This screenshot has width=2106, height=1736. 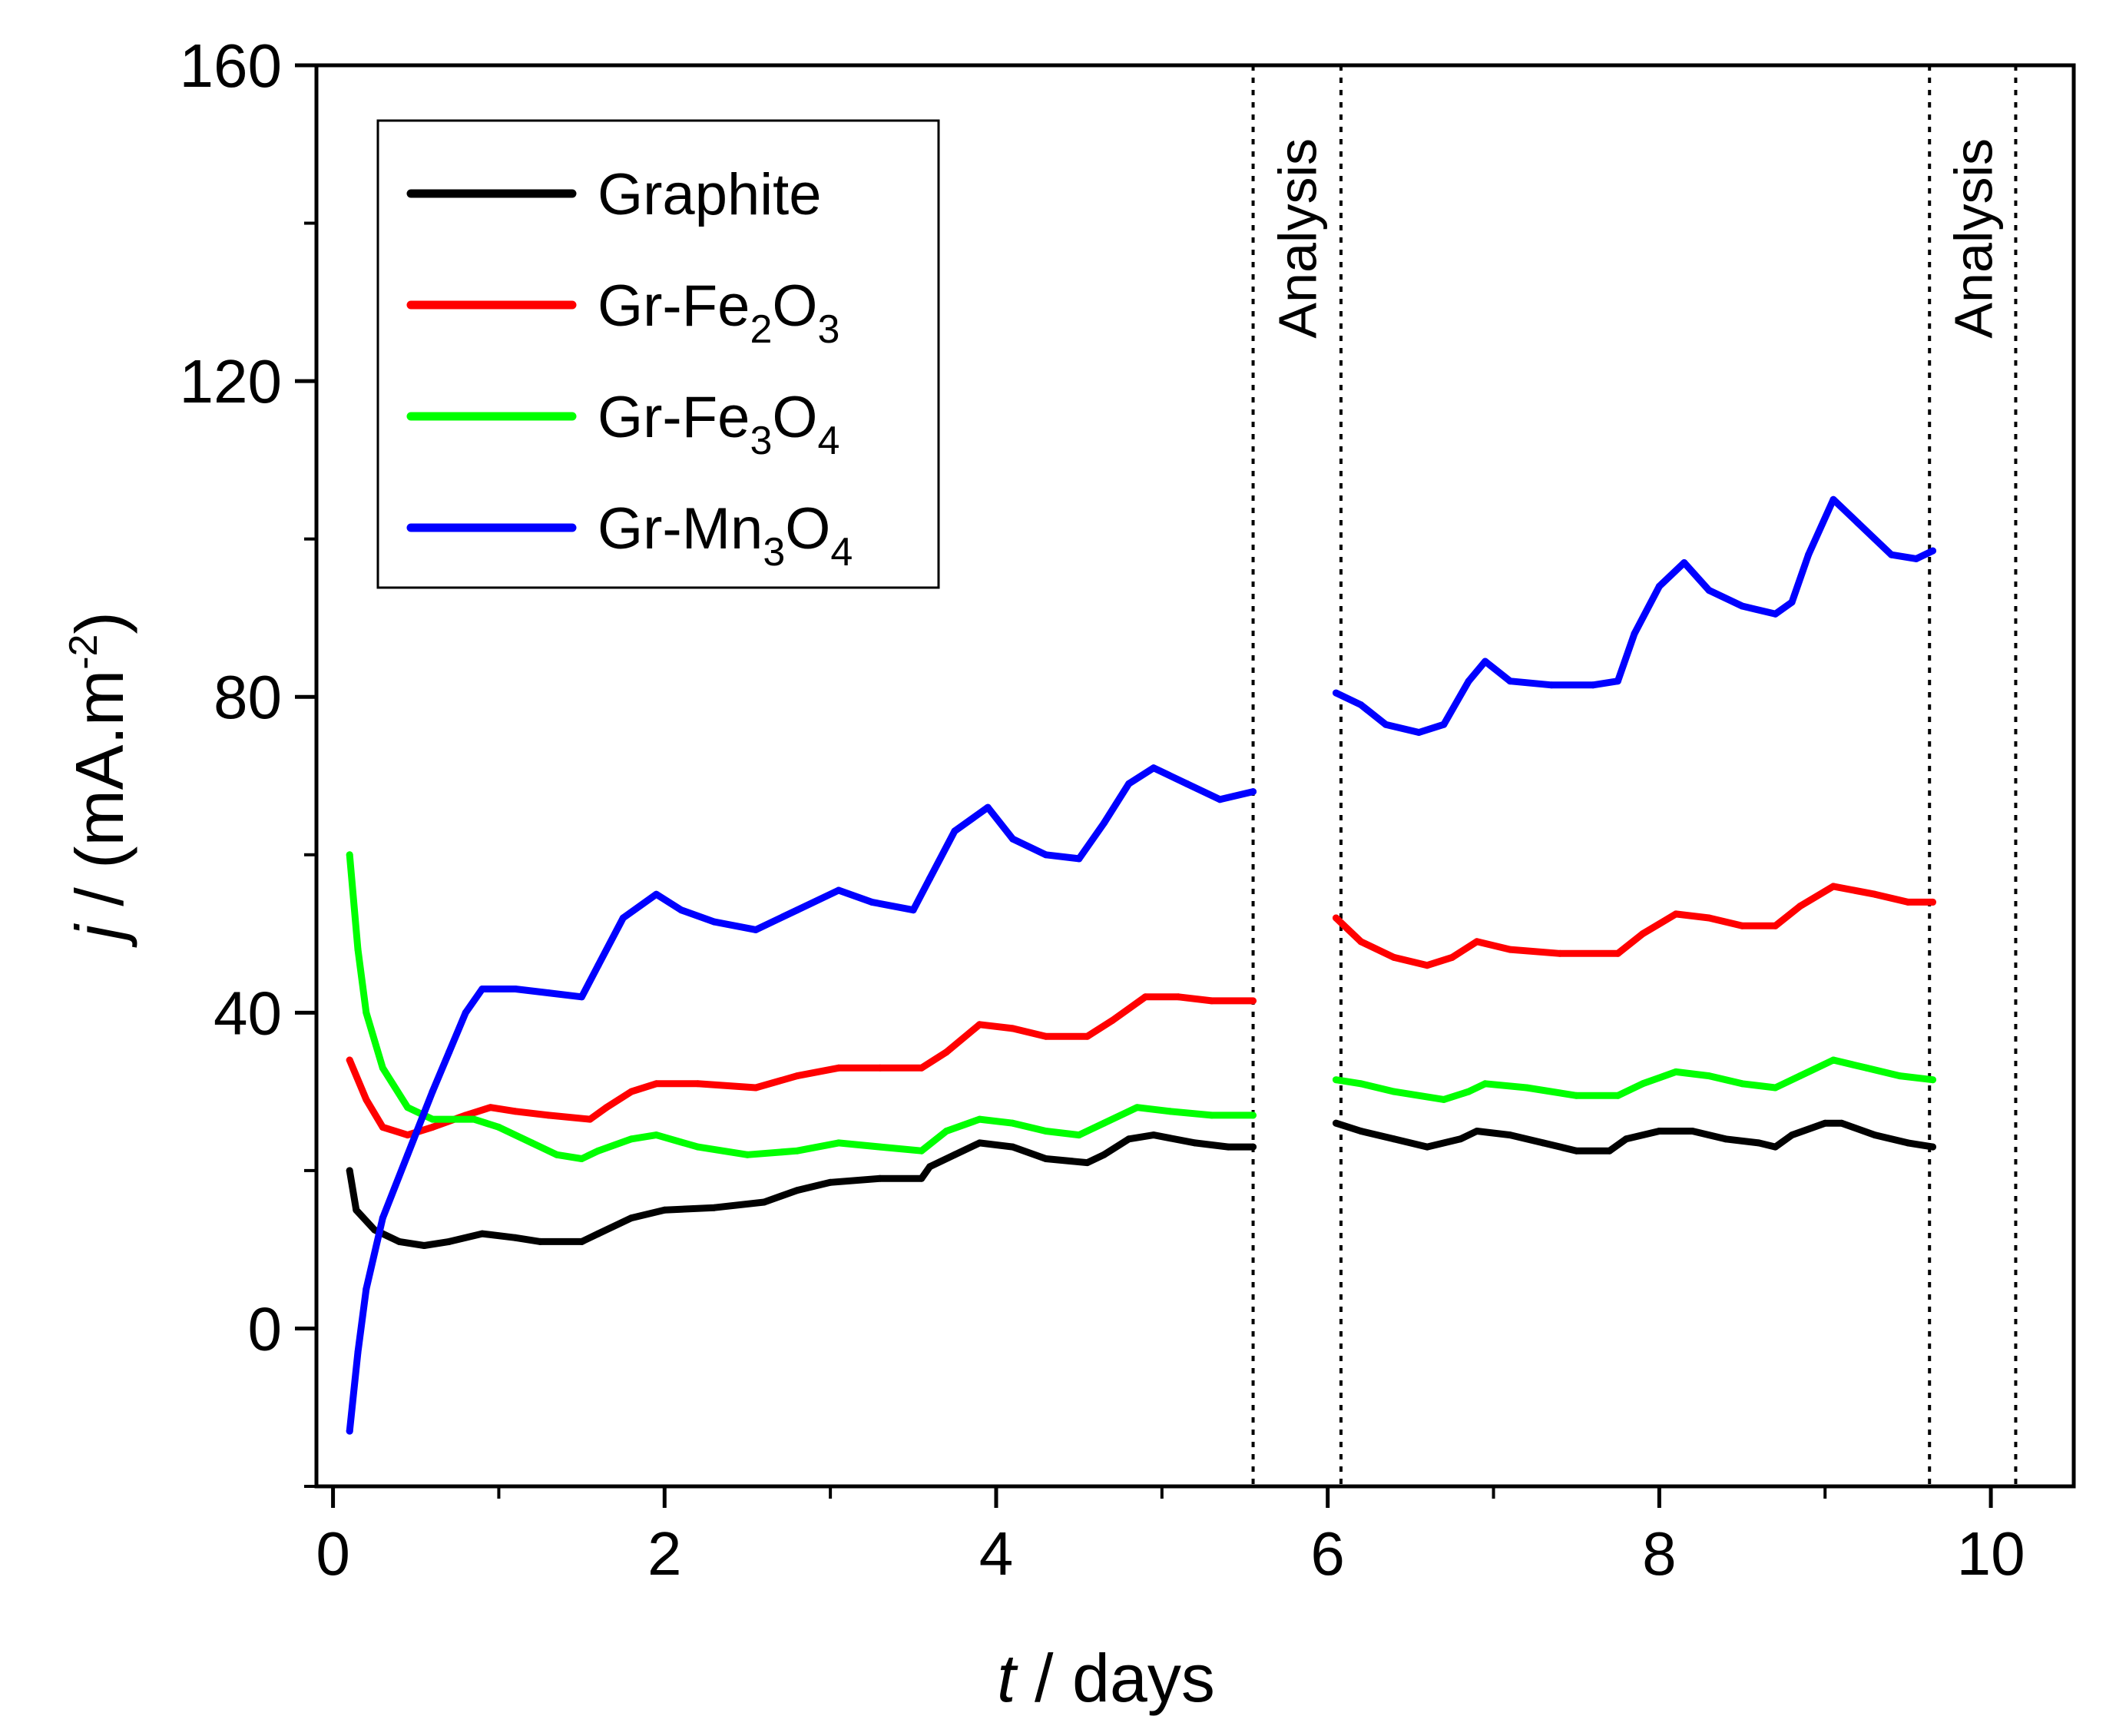 I want to click on y-axis-unit-superscript: -2, so click(x=83, y=652).